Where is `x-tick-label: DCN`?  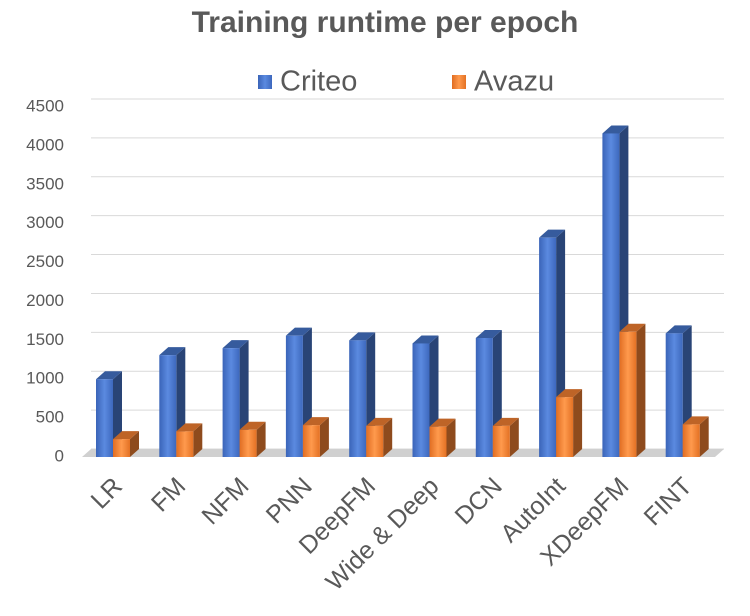
x-tick-label: DCN is located at coordinates (479, 501).